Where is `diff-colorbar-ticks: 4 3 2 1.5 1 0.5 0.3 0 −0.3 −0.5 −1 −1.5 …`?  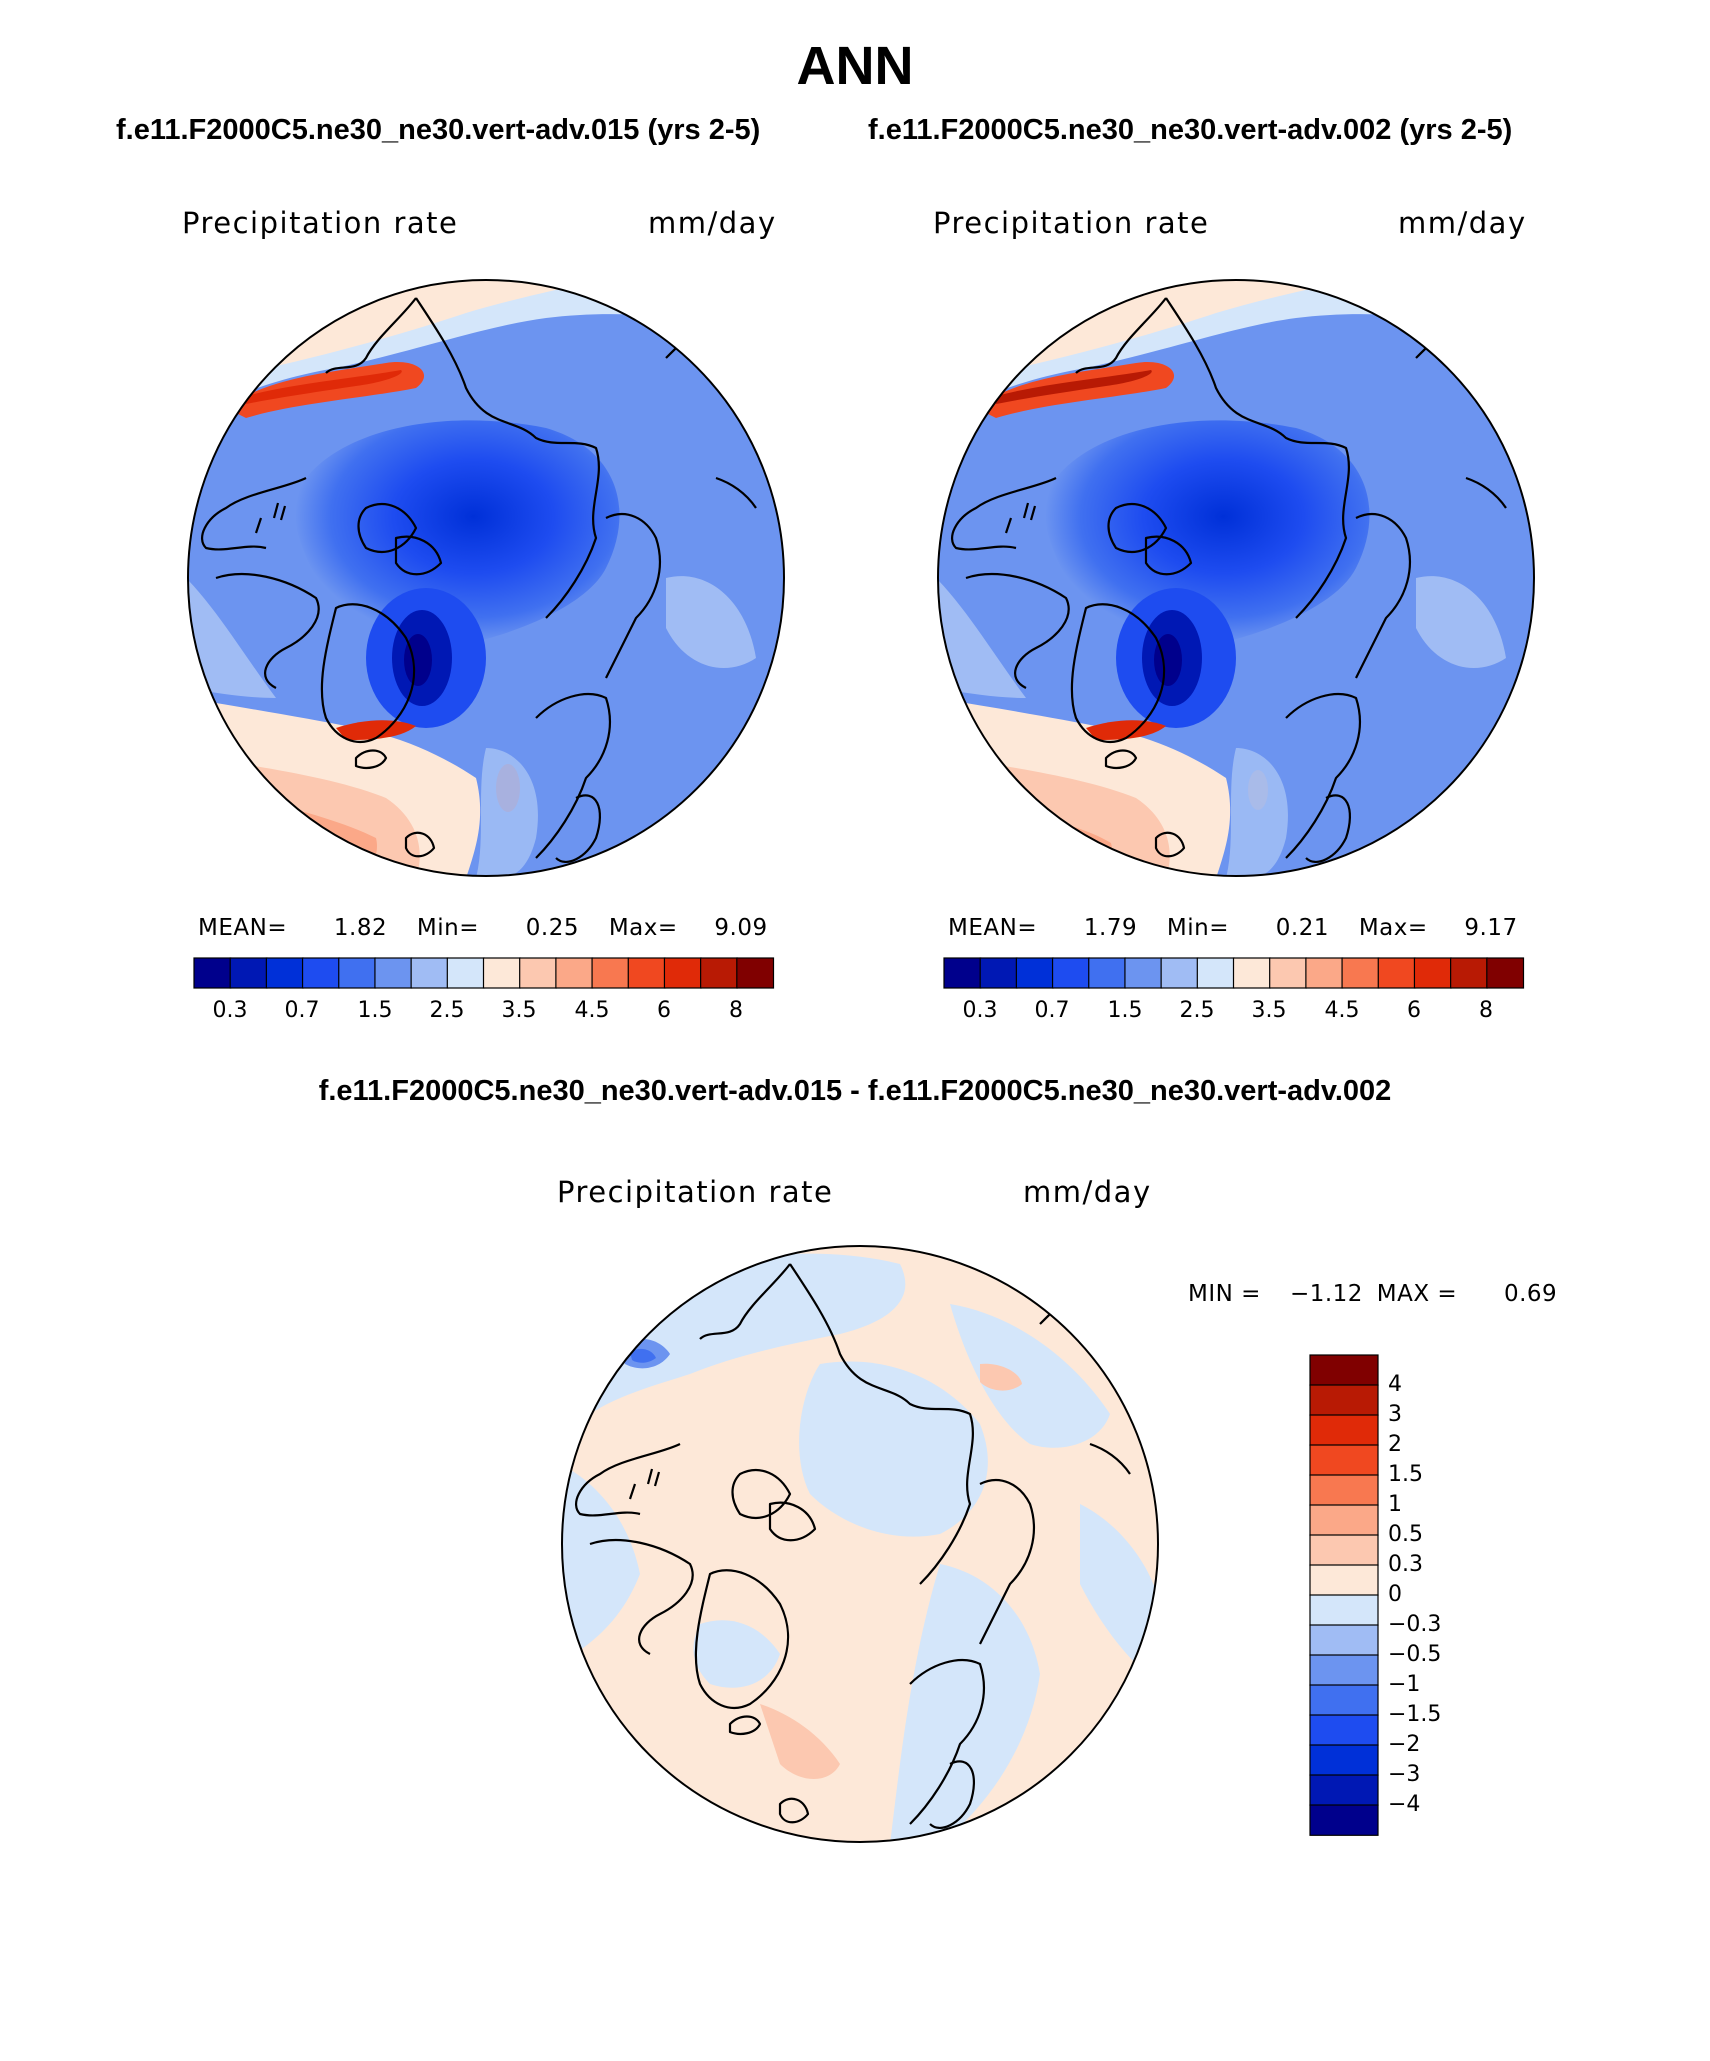 diff-colorbar-ticks: 4 3 2 1.5 1 0.5 0.3 0 −0.3 −0.5 −1 −1.5 … is located at coordinates (1438, 1595).